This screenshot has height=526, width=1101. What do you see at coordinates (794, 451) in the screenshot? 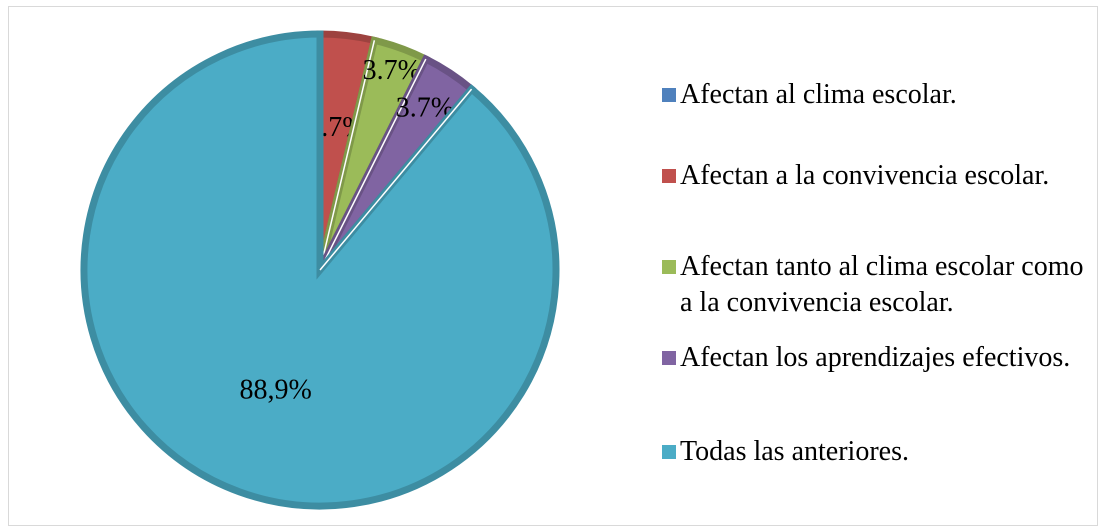
I see `legend-label: Todas las anteriores.` at bounding box center [794, 451].